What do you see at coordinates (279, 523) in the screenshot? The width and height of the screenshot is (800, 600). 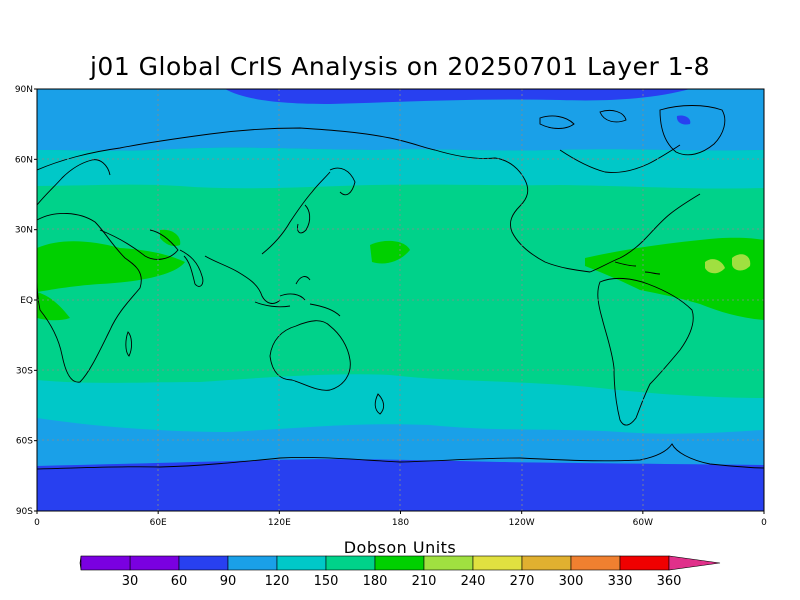 I see `lon-tick-label: 120E` at bounding box center [279, 523].